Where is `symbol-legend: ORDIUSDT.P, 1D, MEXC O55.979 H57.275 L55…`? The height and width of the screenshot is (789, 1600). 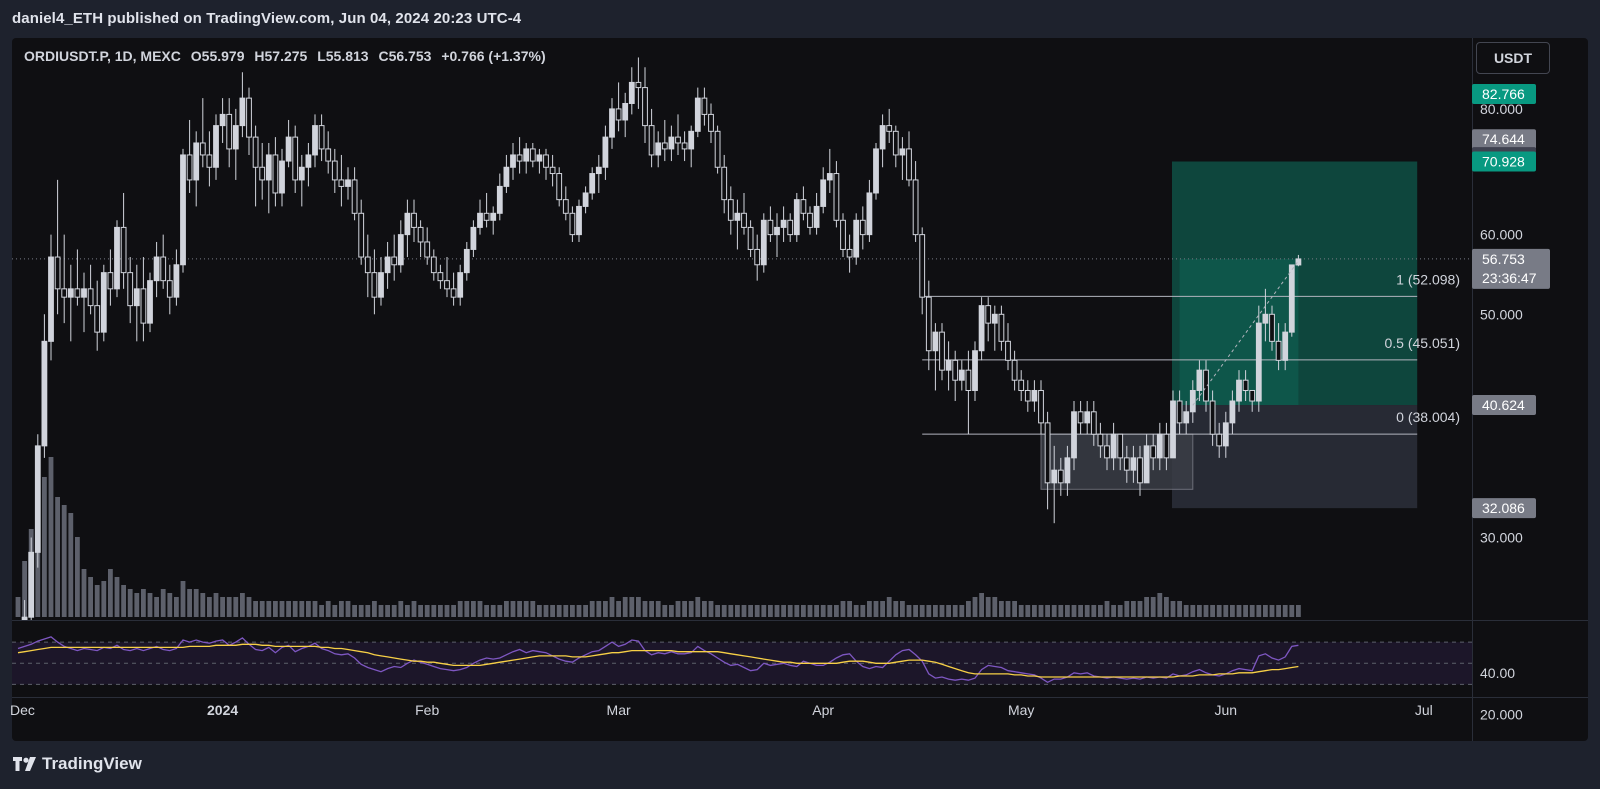 symbol-legend: ORDIUSDT.P, 1D, MEXC O55.979 H57.275 L55… is located at coordinates (288, 56).